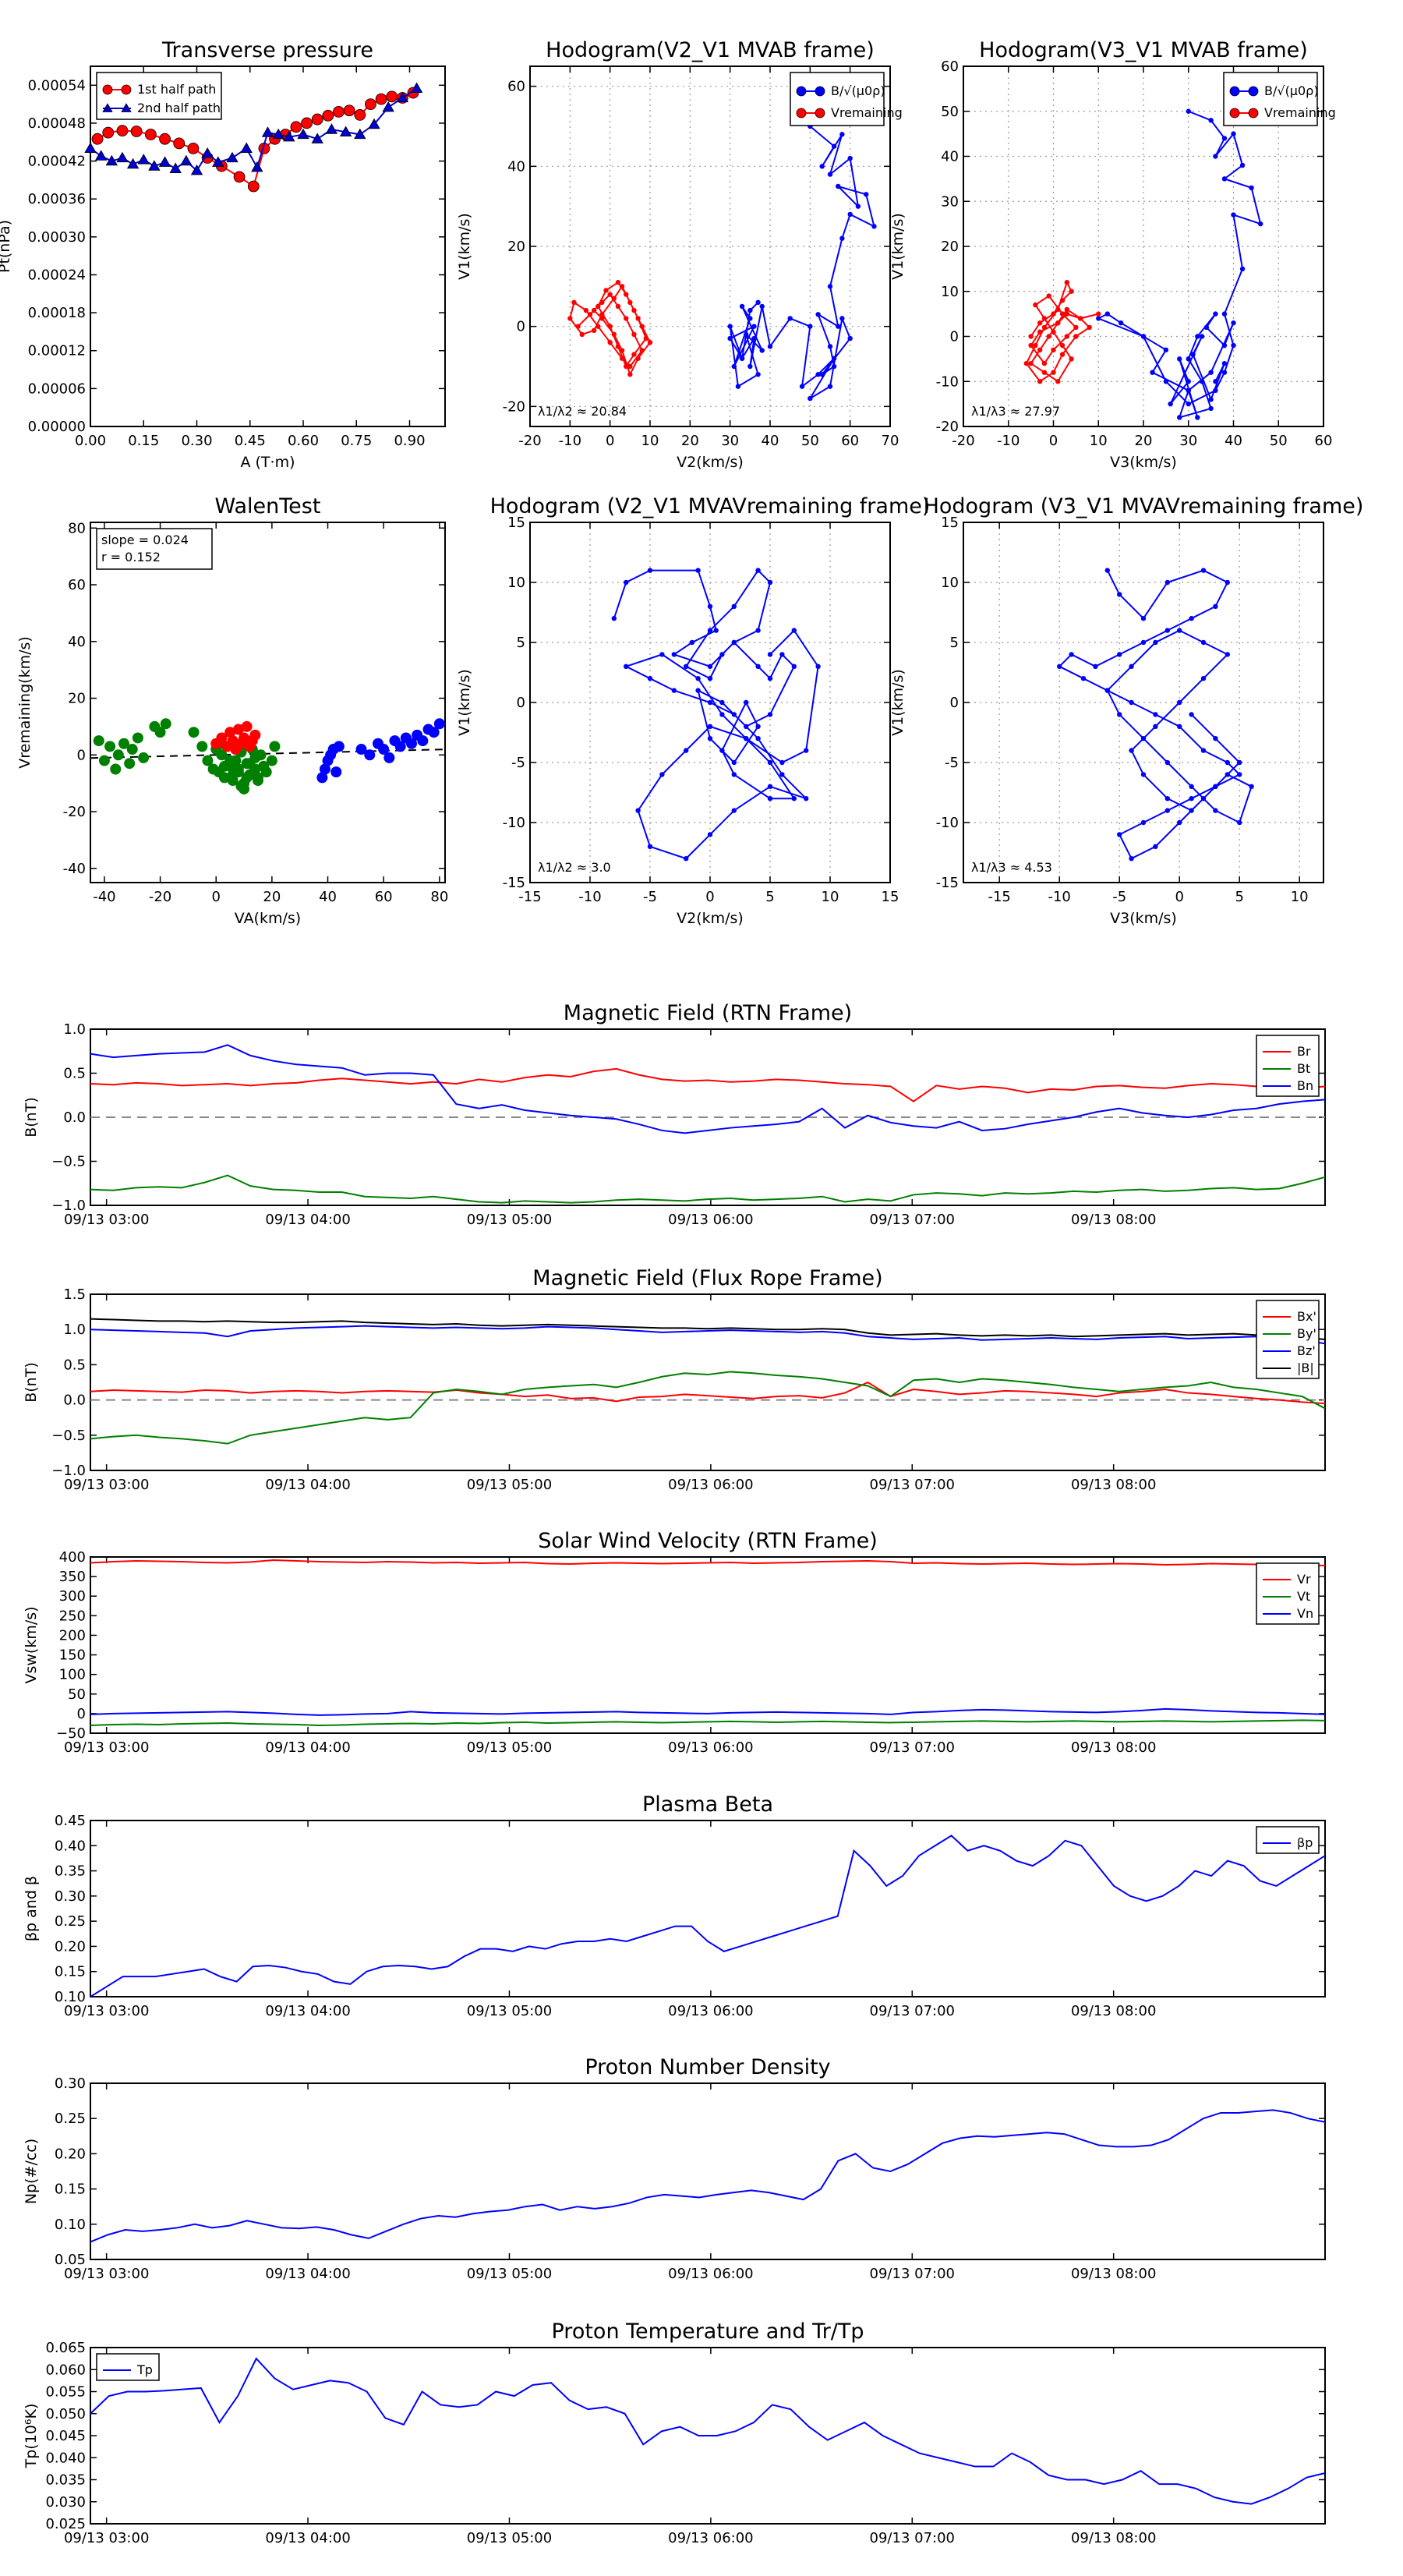  Describe the element at coordinates (268, 918) in the screenshot. I see `x-axis-label: VA(km/s)` at that location.